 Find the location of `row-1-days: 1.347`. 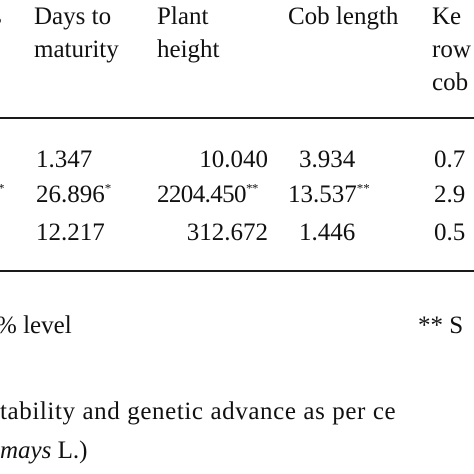

row-1-days: 1.347 is located at coordinates (64, 159).